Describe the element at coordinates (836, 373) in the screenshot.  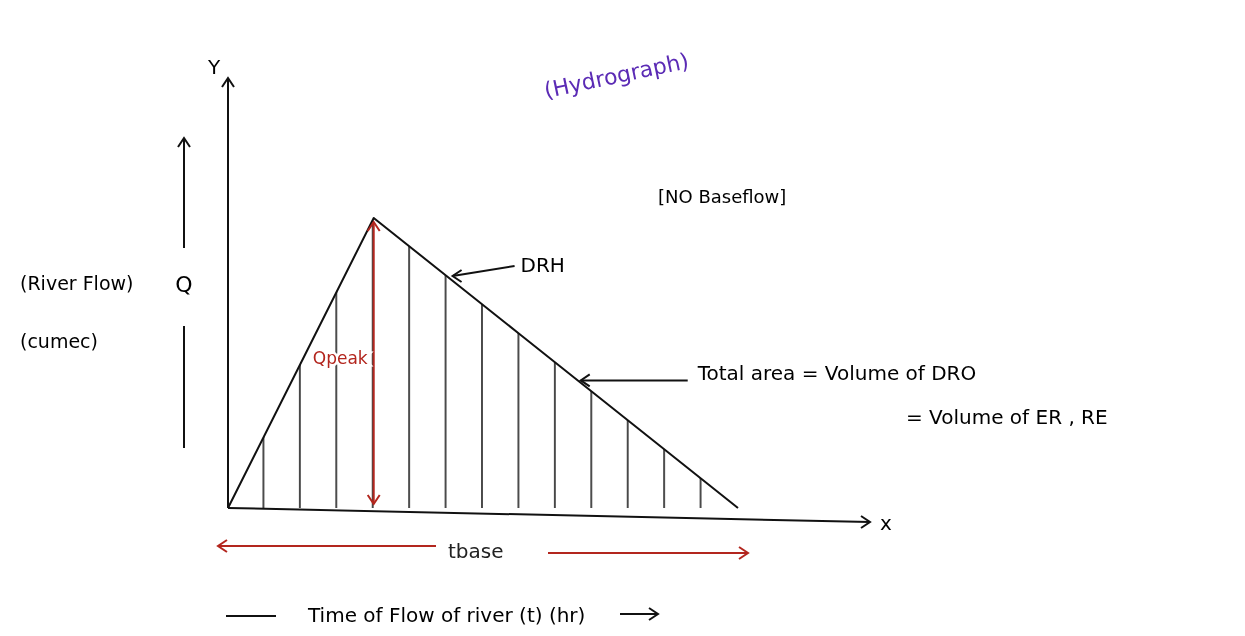
I see `annotation: Total area = Volume of DRO` at that location.